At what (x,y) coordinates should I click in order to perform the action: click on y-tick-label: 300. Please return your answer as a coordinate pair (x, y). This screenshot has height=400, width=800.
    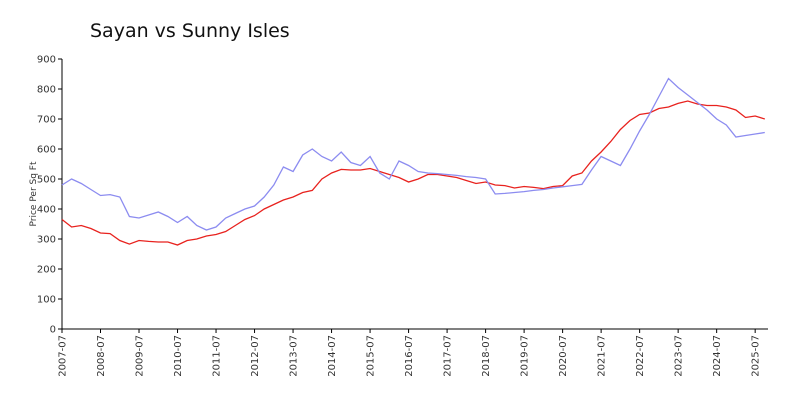
    Looking at the image, I should click on (46, 240).